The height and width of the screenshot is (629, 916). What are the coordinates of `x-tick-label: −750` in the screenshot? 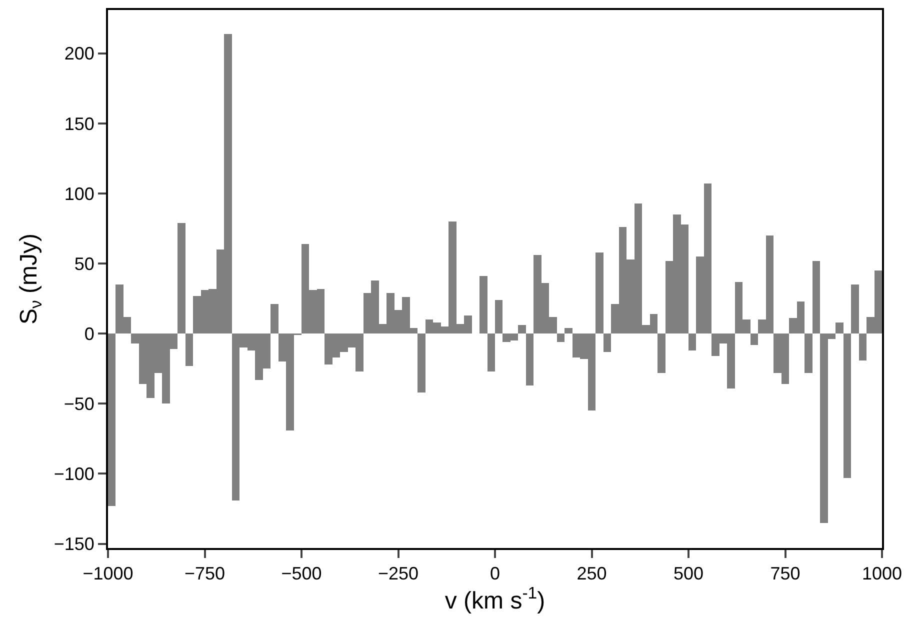 It's located at (205, 574).